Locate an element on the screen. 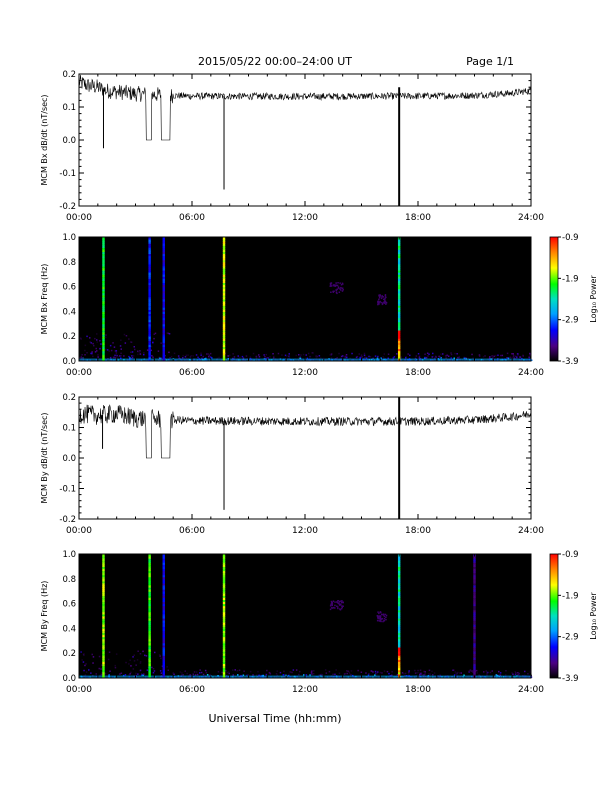 This screenshot has height=792, width=612. colorbar-gradient is located at coordinates (554, 616).